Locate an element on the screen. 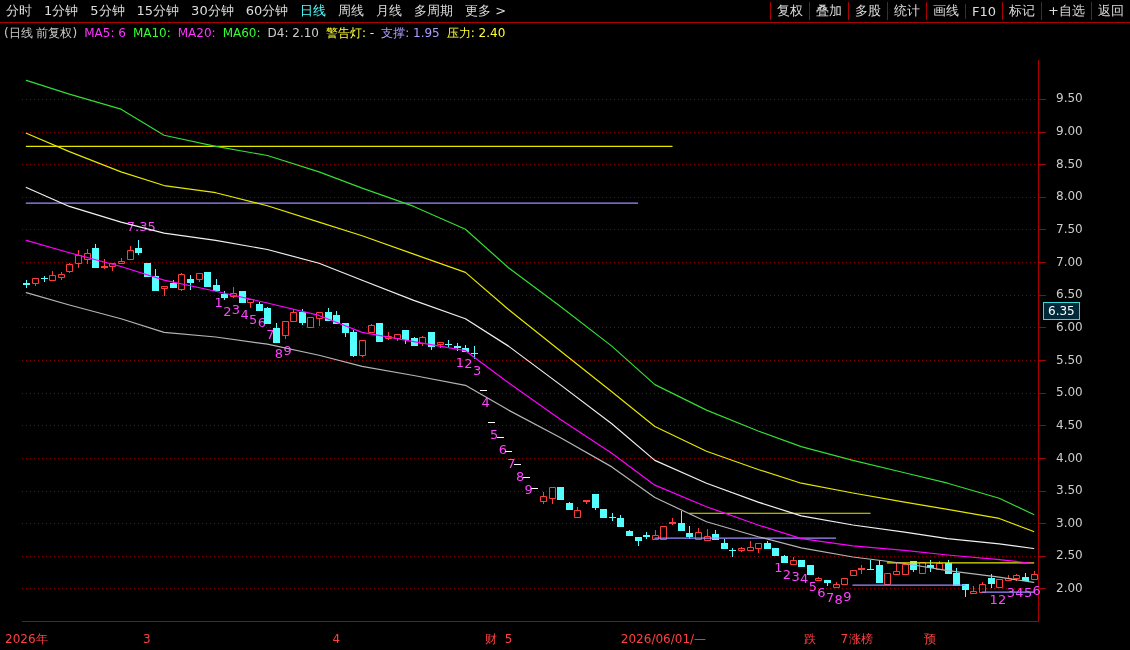  text: 支撑: 1.95 is located at coordinates (410, 33).